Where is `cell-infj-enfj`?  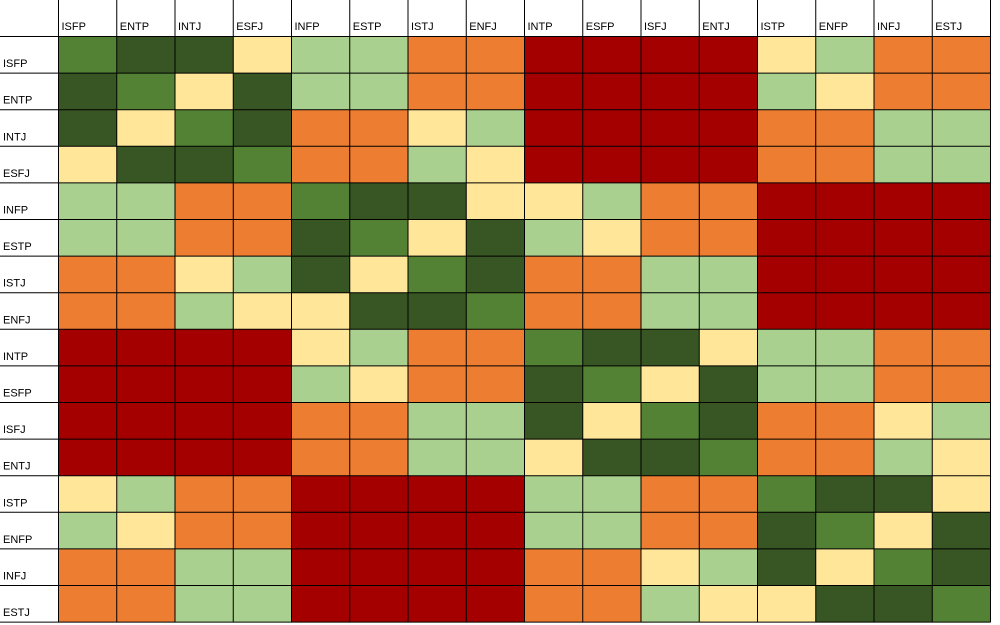 cell-infj-enfj is located at coordinates (495, 567).